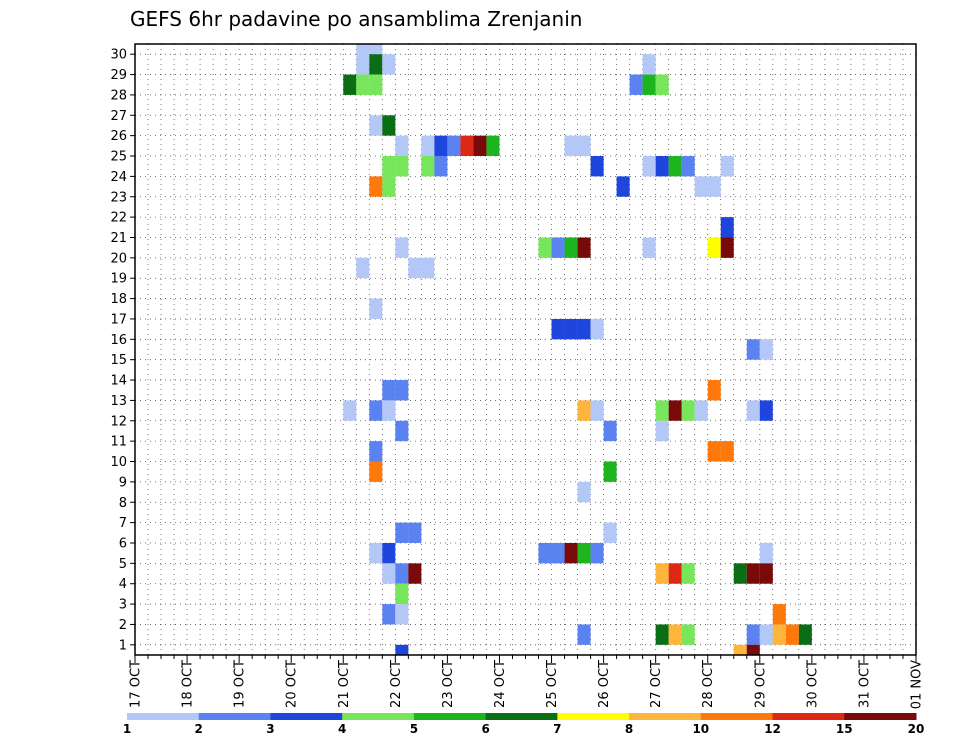  Describe the element at coordinates (123, 523) in the screenshot. I see `y-tick-label: 7` at that location.